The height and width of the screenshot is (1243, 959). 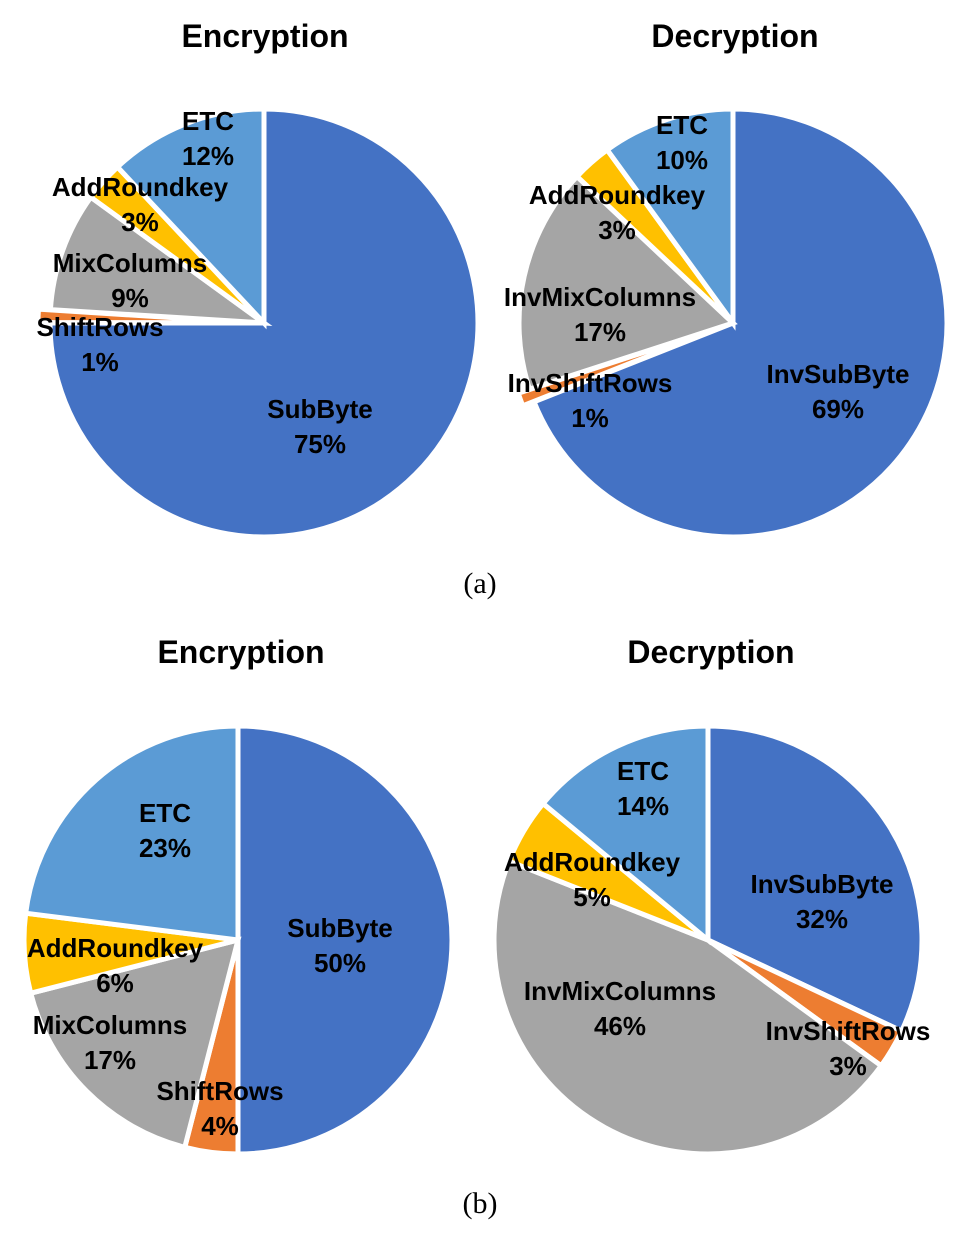 What do you see at coordinates (219, 1108) in the screenshot?
I see `data-label-shift-rows: ShiftRows 4%` at bounding box center [219, 1108].